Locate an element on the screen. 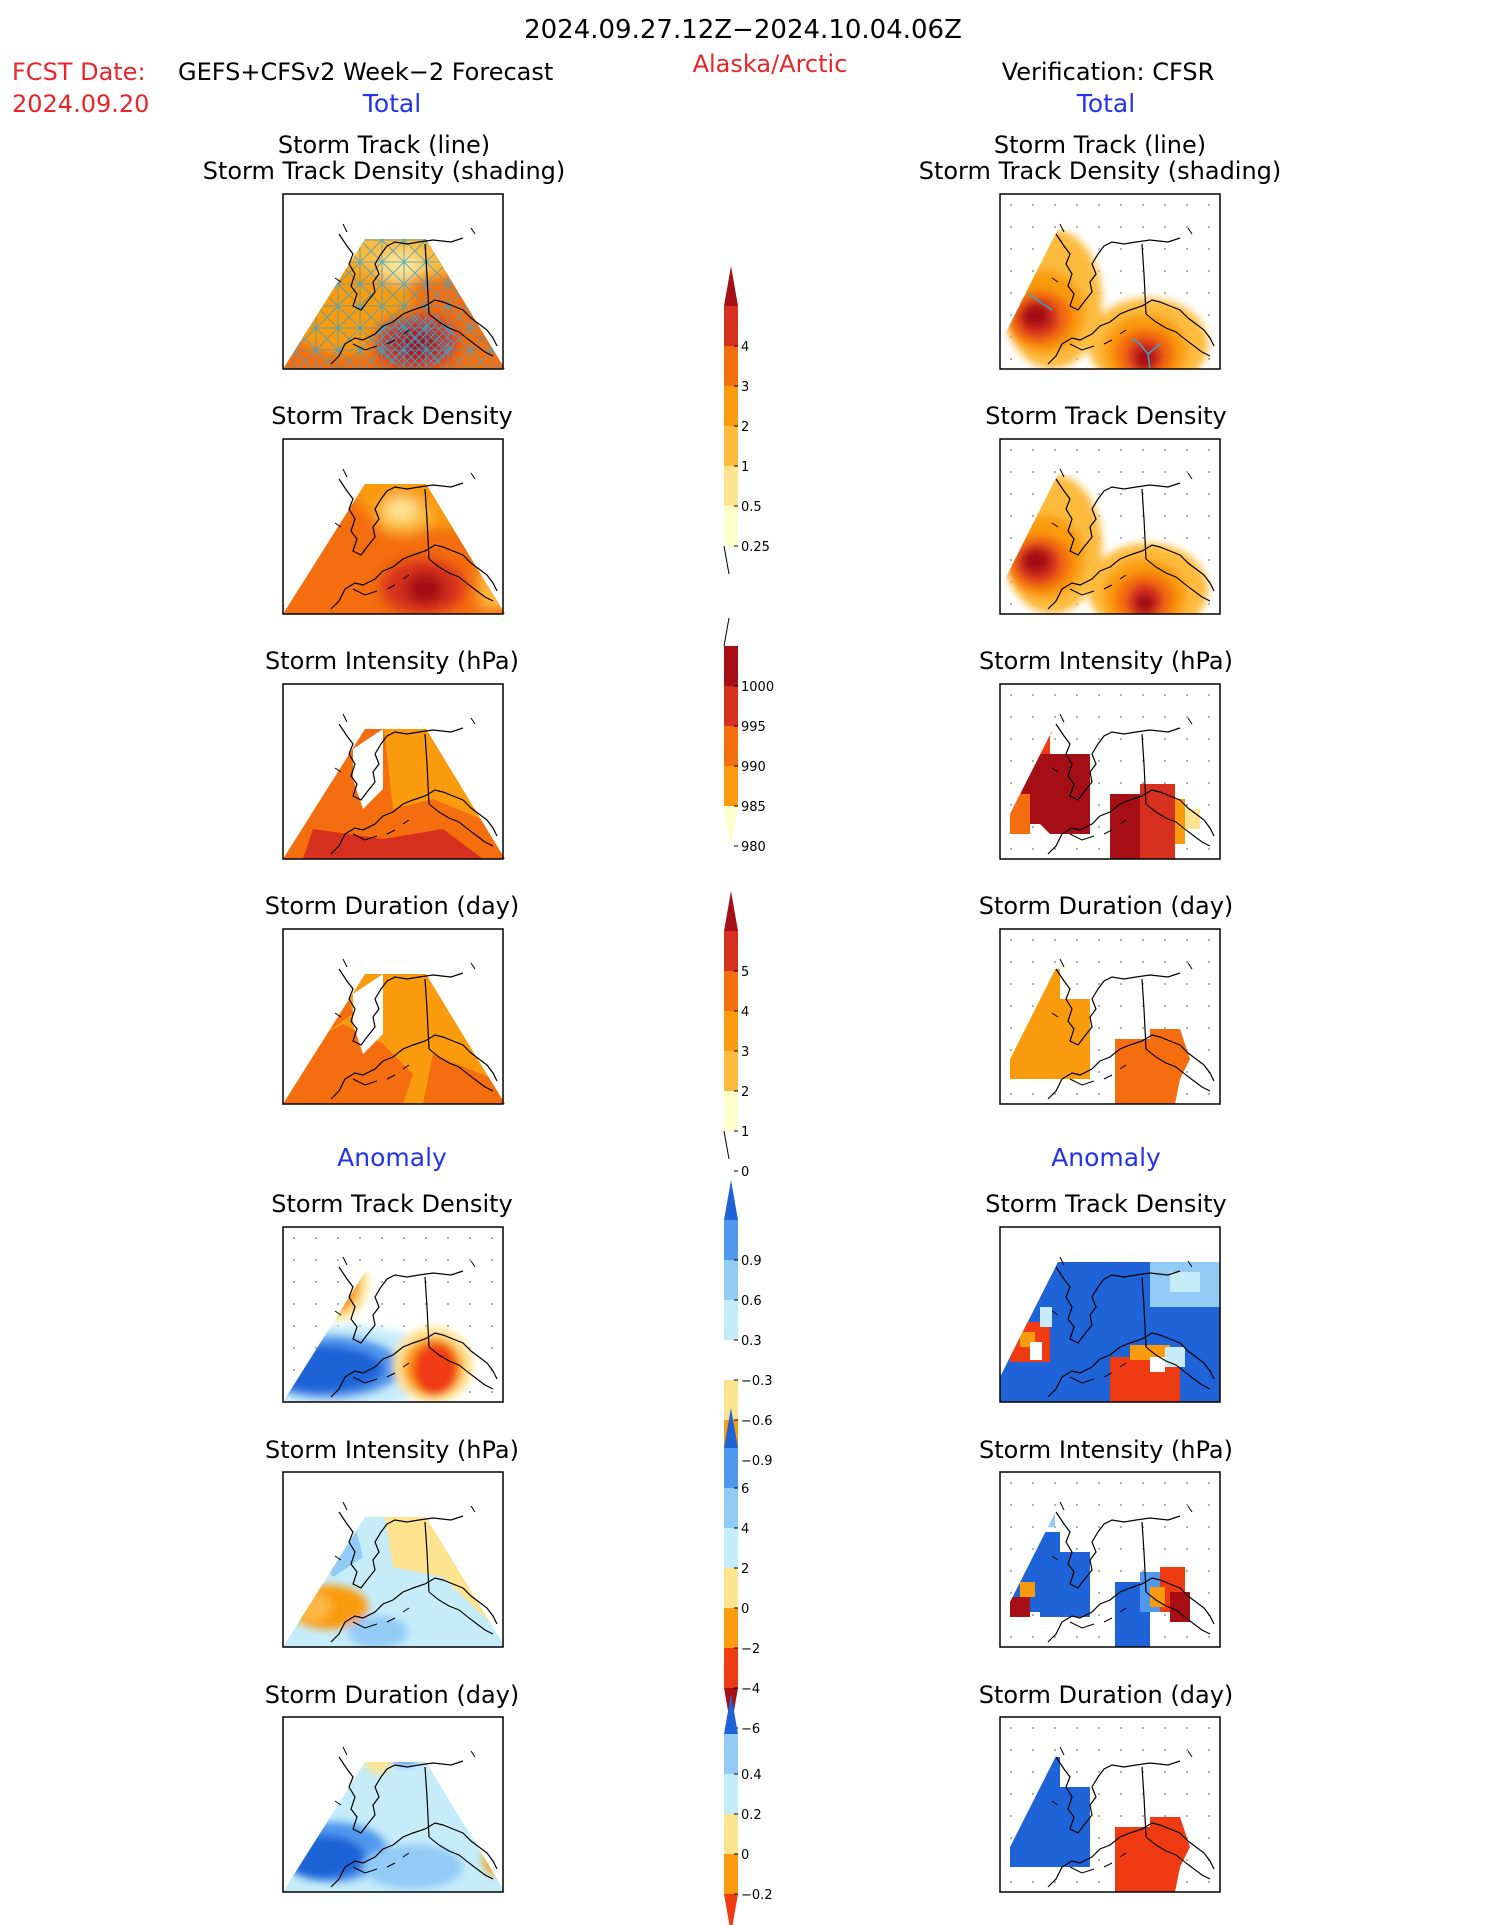 The image size is (1487, 1925). period-title: 2024.09.27.12Z−2024.10.04.06Z is located at coordinates (743, 30).